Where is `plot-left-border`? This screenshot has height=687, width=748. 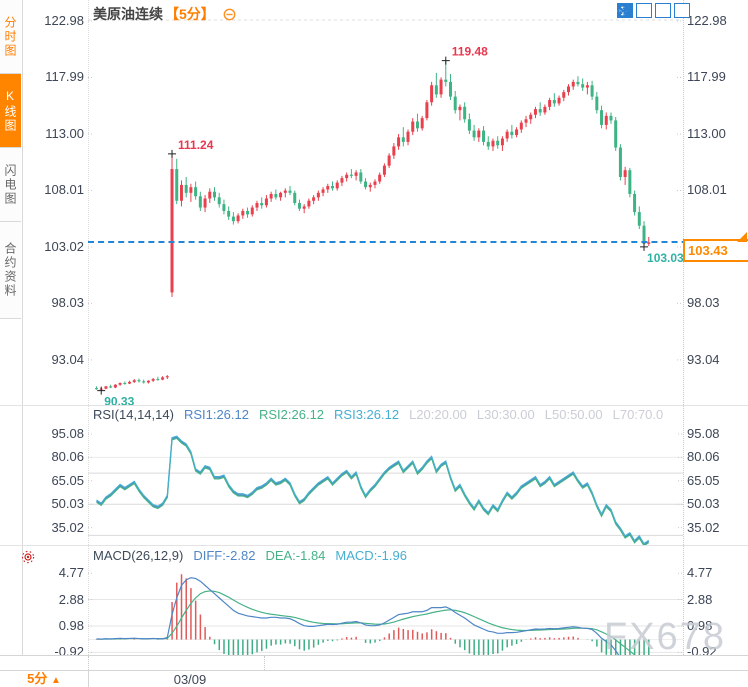
plot-left-border is located at coordinates (88, 327).